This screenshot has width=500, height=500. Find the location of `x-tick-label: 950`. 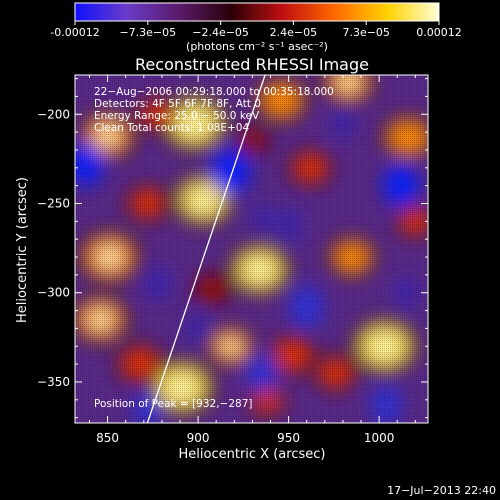

x-tick-label: 950 is located at coordinates (288, 438).